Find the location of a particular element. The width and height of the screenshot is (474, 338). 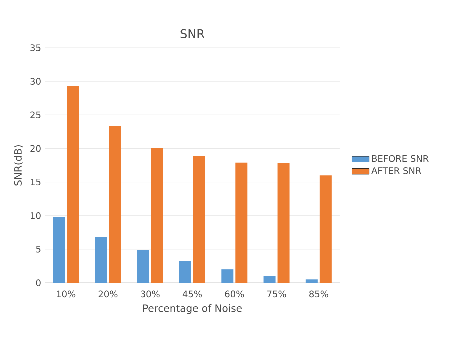

chart-title: SNR is located at coordinates (192, 33).